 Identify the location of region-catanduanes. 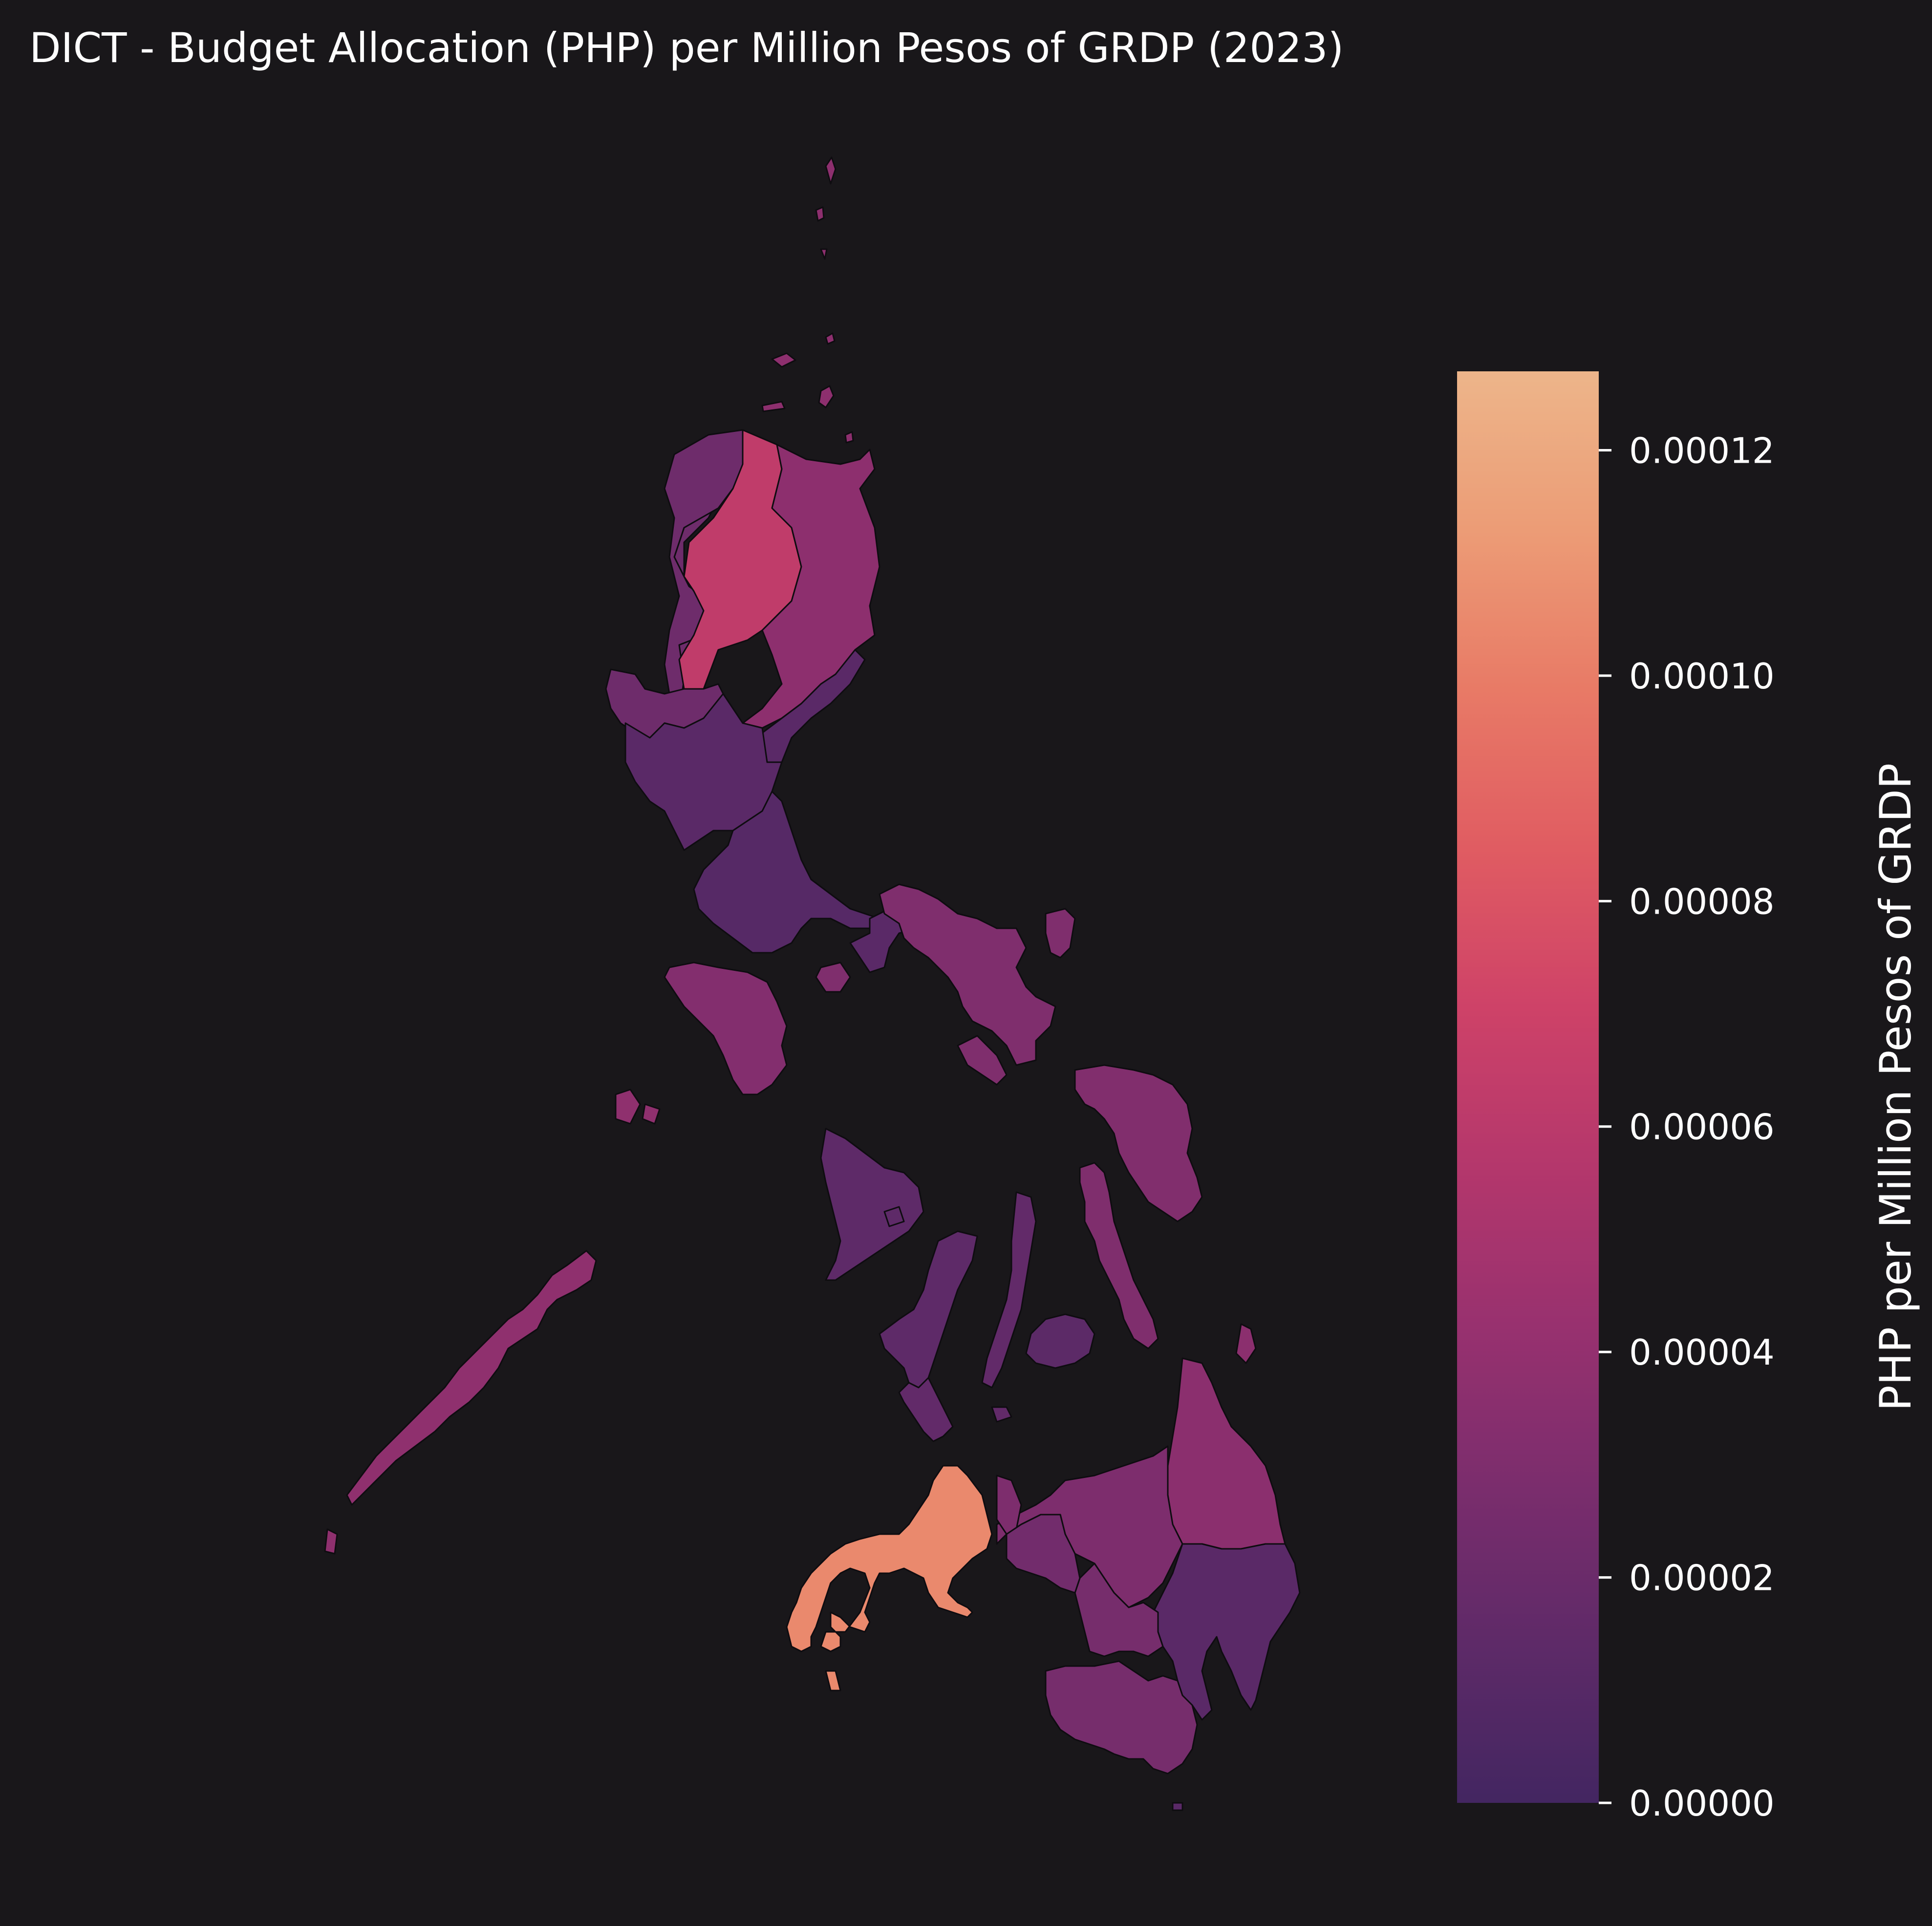
(1060, 933).